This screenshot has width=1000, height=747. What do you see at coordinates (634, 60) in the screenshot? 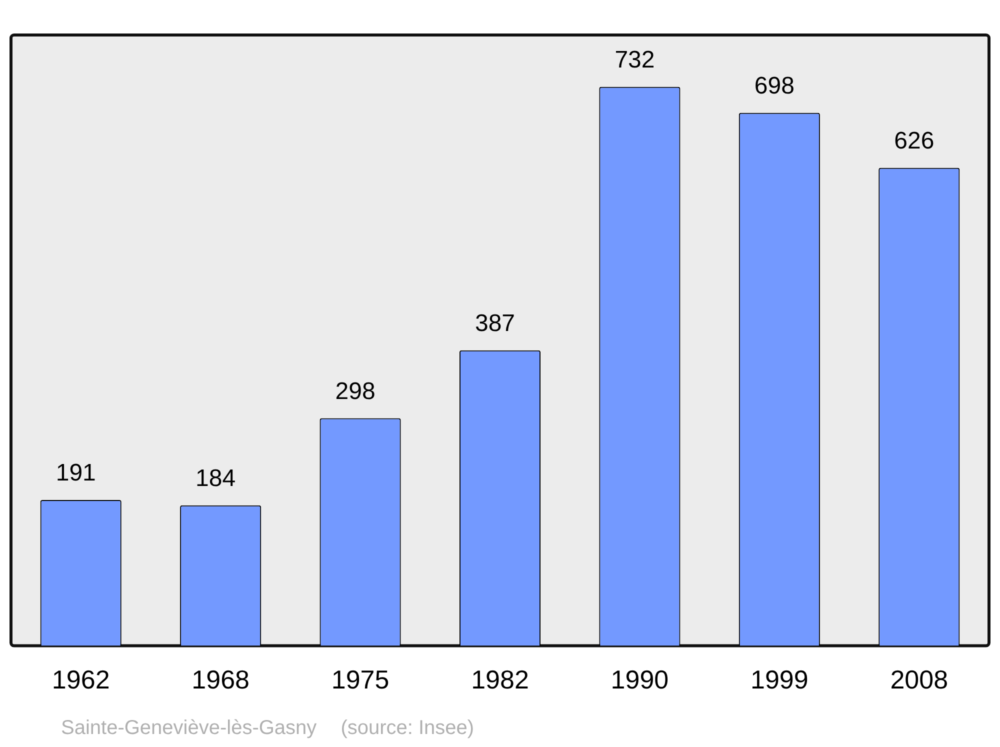
I see `data-label: 732` at bounding box center [634, 60].